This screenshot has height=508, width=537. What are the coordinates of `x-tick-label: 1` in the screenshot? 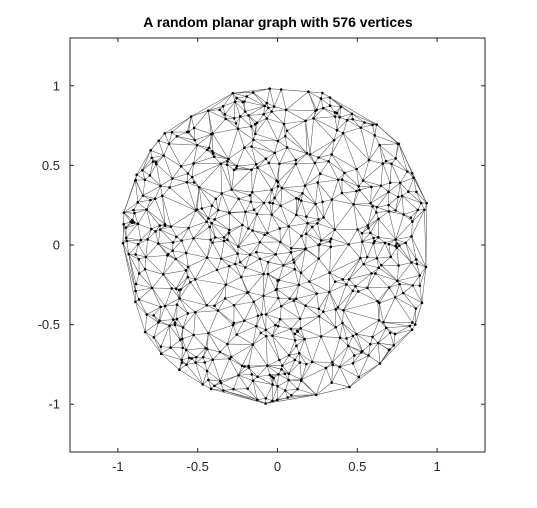 It's located at (436, 466).